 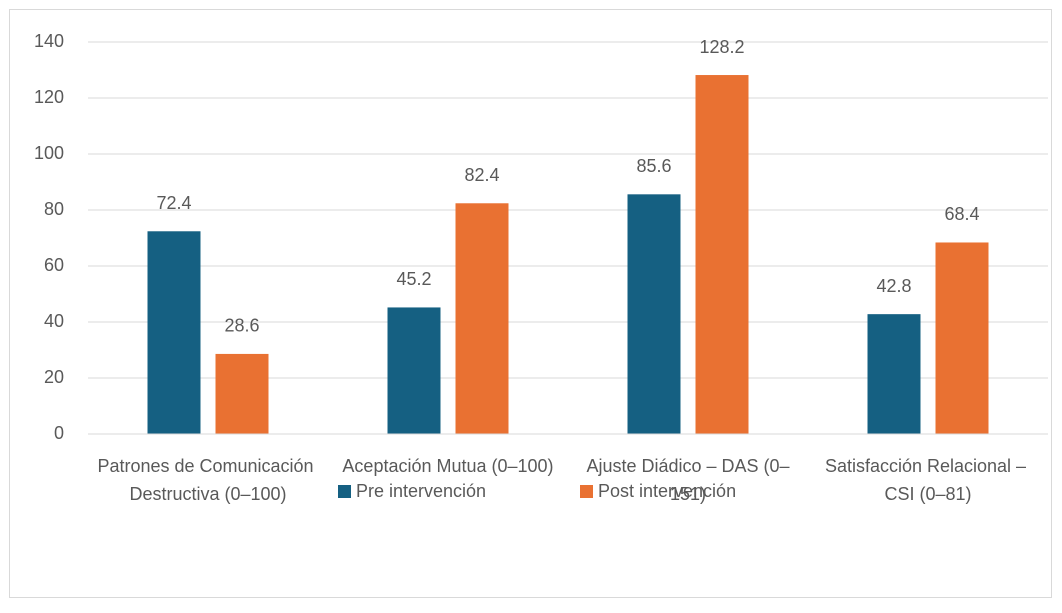 I want to click on y-tick-label: 80, so click(x=54, y=209).